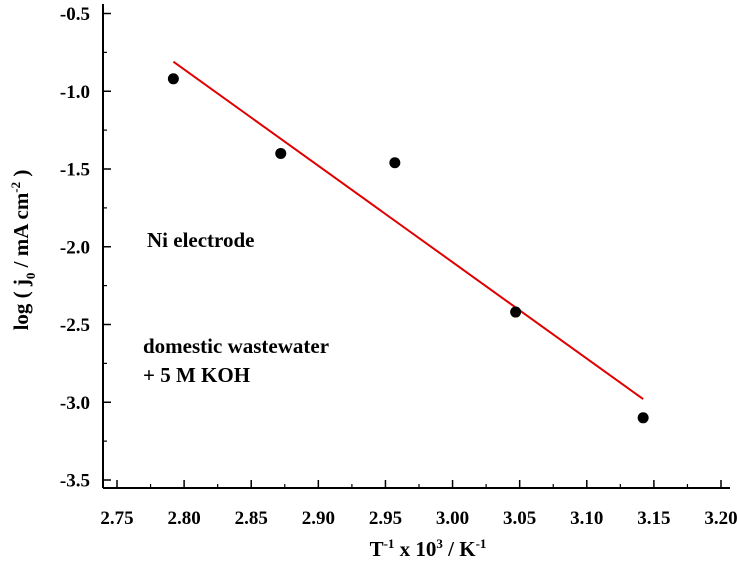 The height and width of the screenshot is (563, 737). I want to click on y-tick-label: -1.0, so click(75, 92).